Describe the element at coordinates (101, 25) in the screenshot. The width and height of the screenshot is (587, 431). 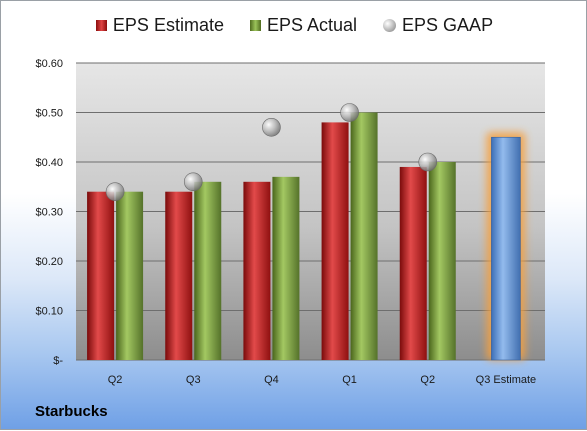
I see `legend-swatch-estimate` at that location.